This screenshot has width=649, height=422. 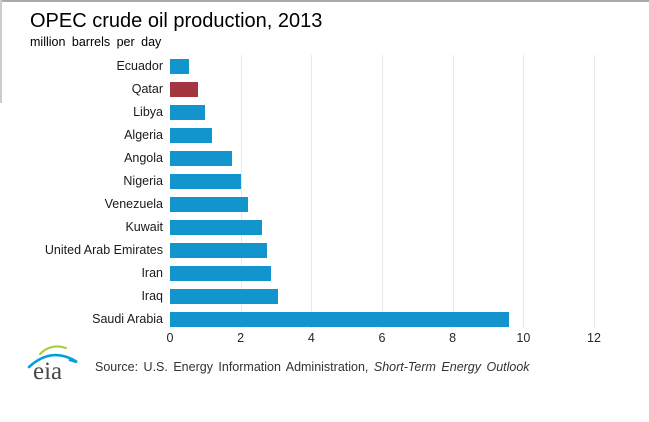 What do you see at coordinates (144, 227) in the screenshot?
I see `category-label: Kuwait` at bounding box center [144, 227].